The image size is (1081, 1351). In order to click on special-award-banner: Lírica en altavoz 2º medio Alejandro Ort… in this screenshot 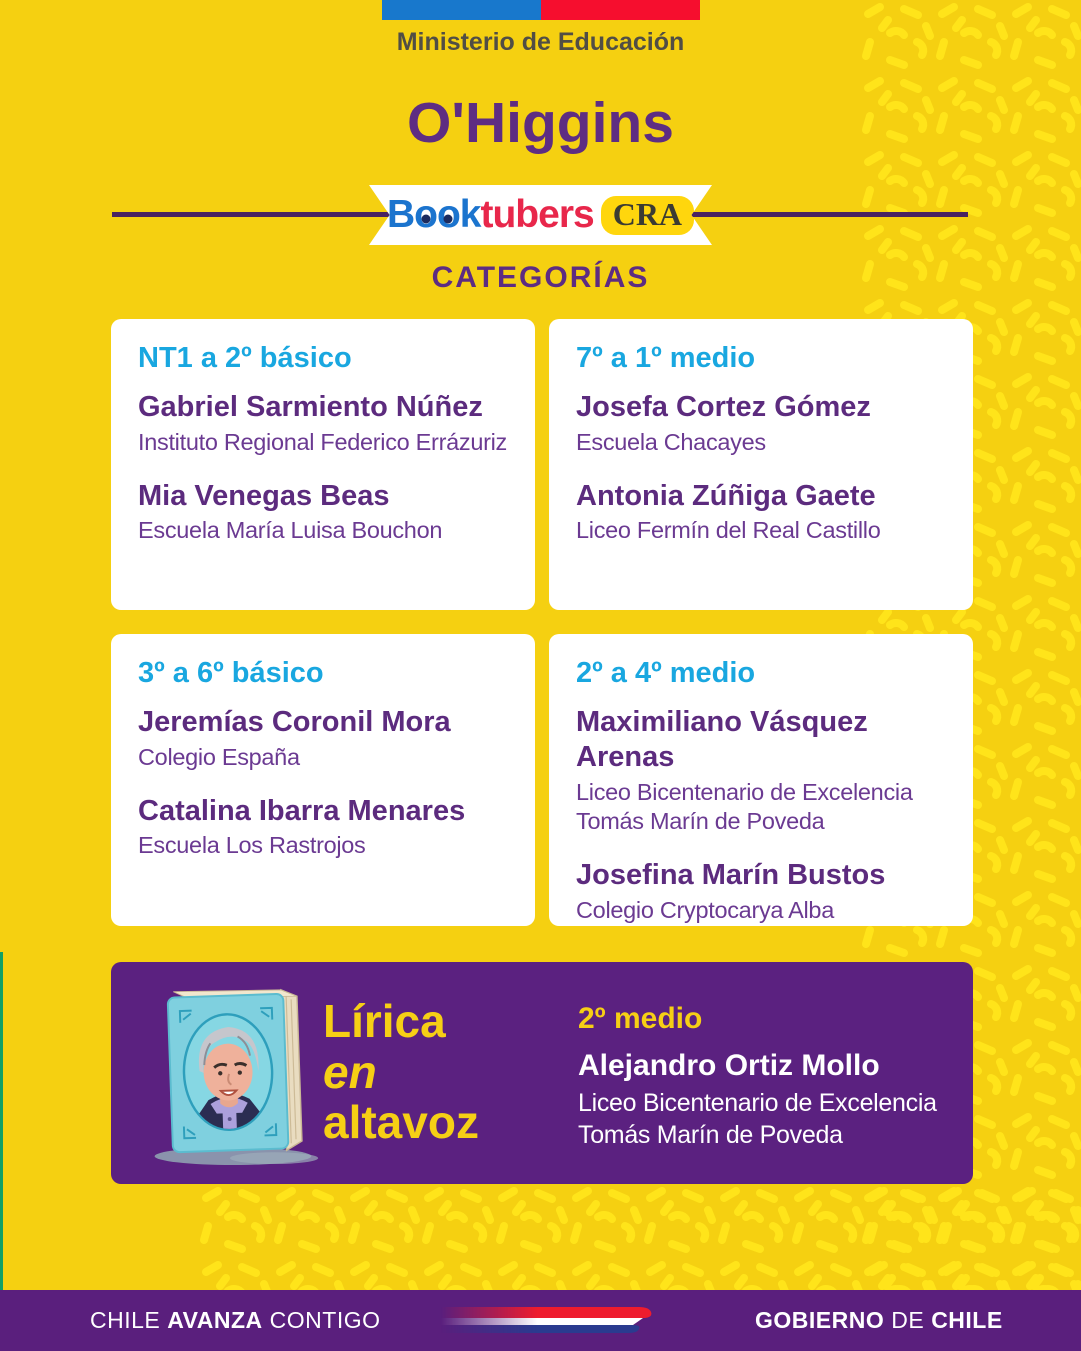, I will do `click(542, 1073)`.